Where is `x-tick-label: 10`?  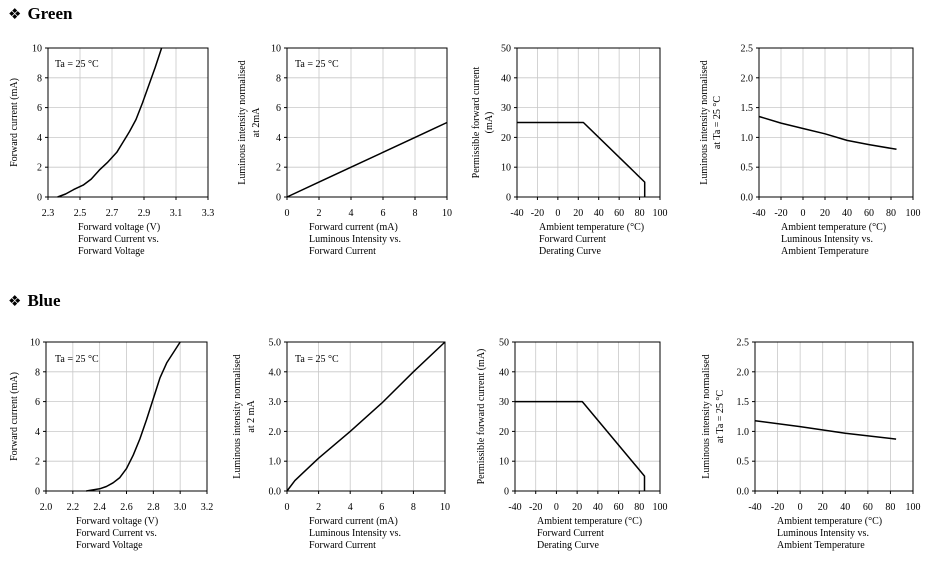 x-tick-label: 10 is located at coordinates (445, 507).